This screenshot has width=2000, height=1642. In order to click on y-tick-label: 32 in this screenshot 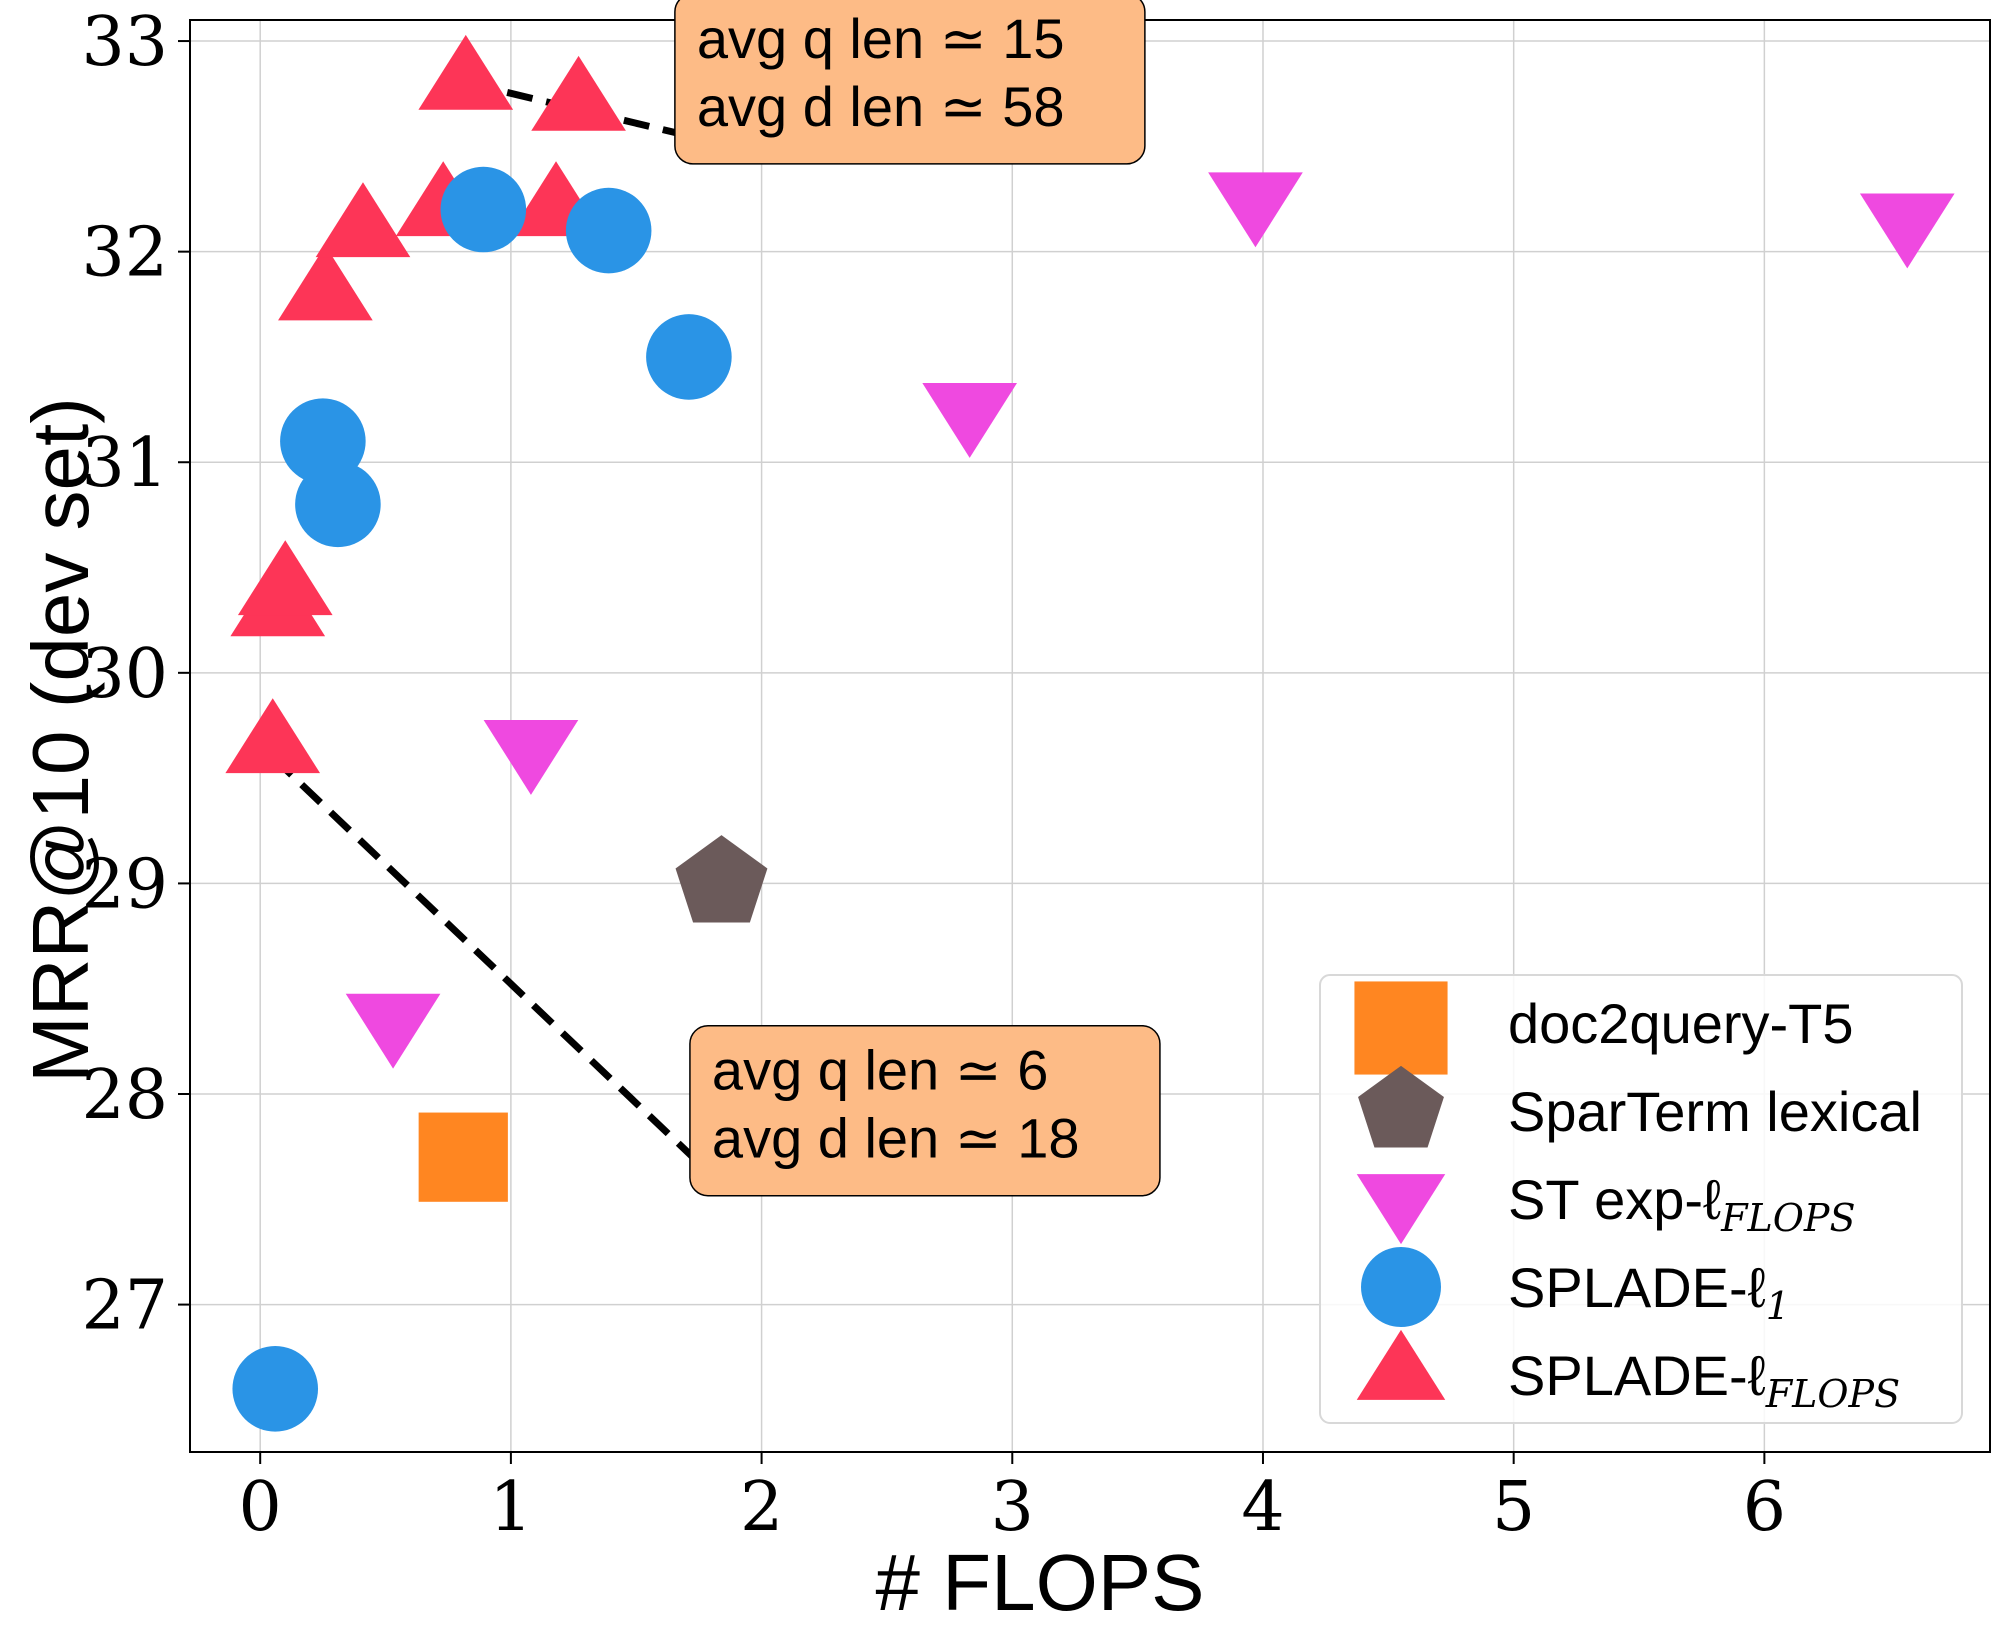, I will do `click(124, 253)`.